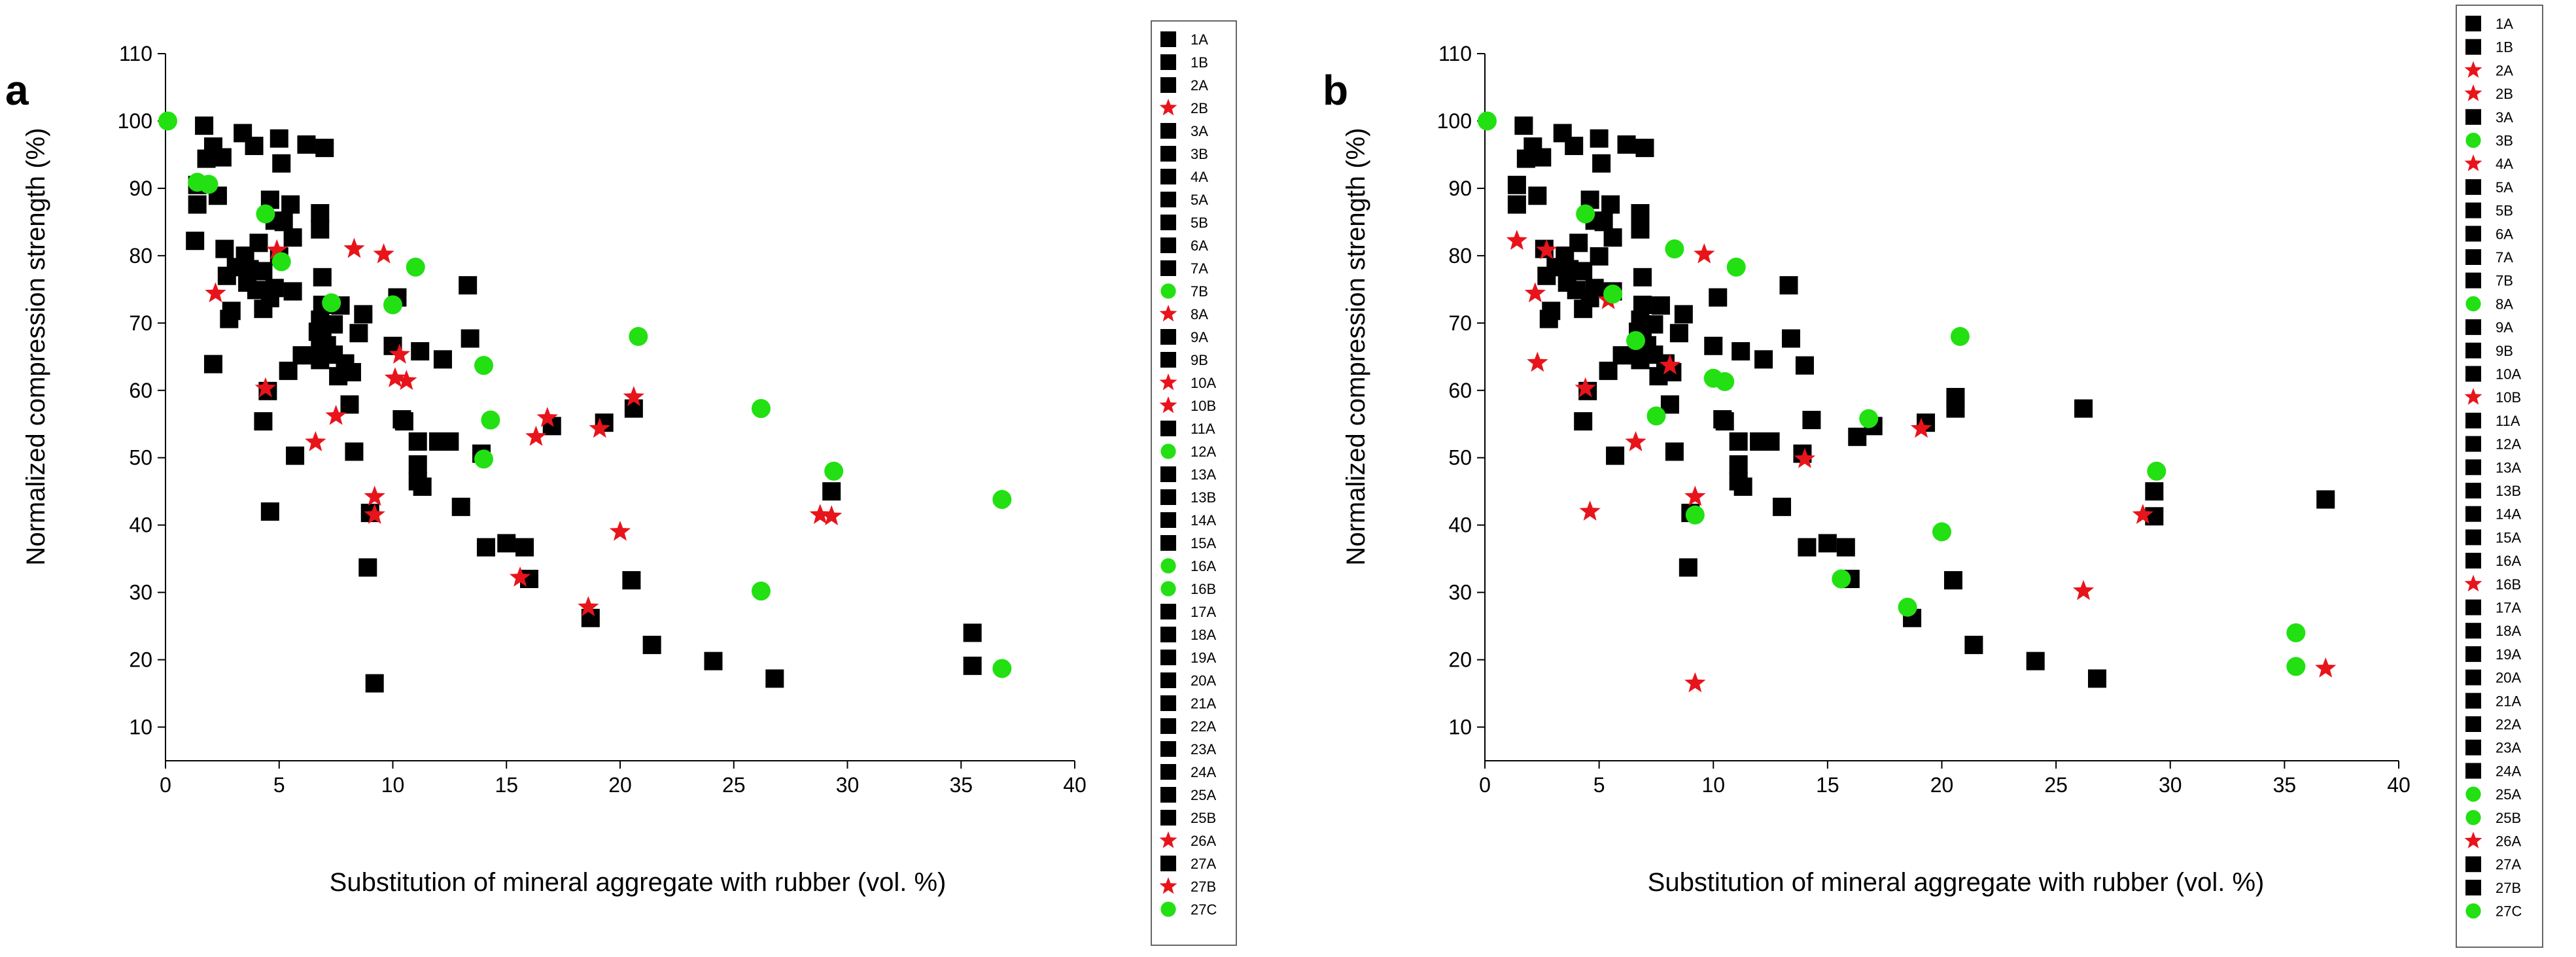 This screenshot has height=957, width=2576. Describe the element at coordinates (2509, 678) in the screenshot. I see `panel-b-legend-label: 20A` at that location.